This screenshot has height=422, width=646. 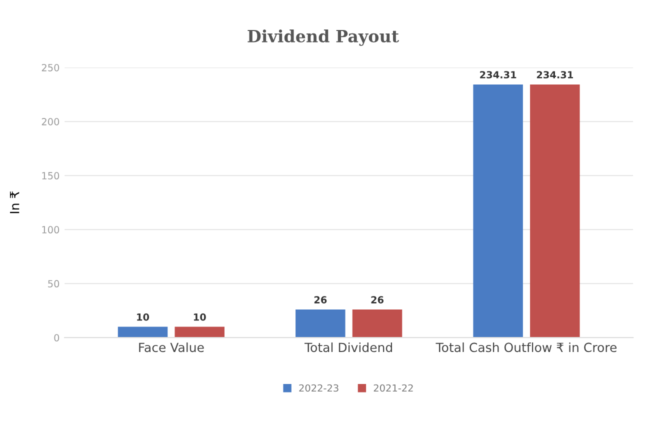 I want to click on legend-label: 2022-23, so click(x=318, y=388).